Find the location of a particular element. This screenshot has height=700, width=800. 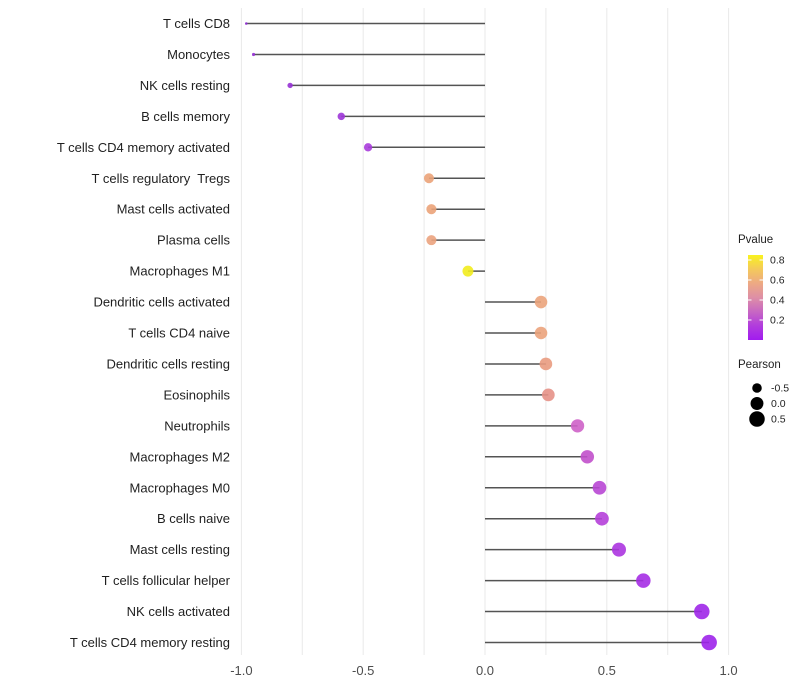

colorbar-tick-label: 0.2 is located at coordinates (777, 321).